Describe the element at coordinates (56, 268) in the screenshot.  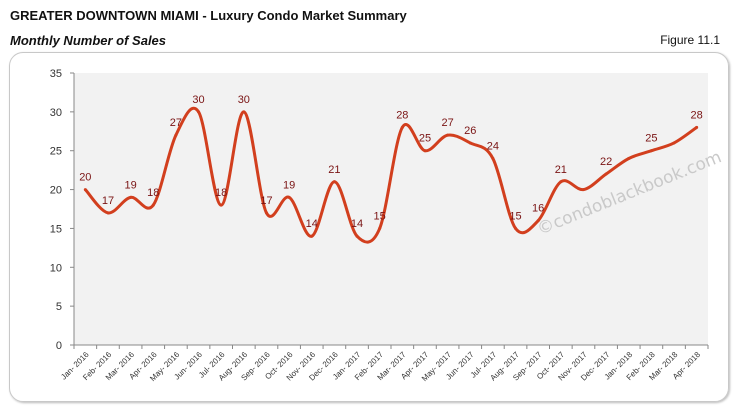
I see `y-tick-label: 10` at that location.